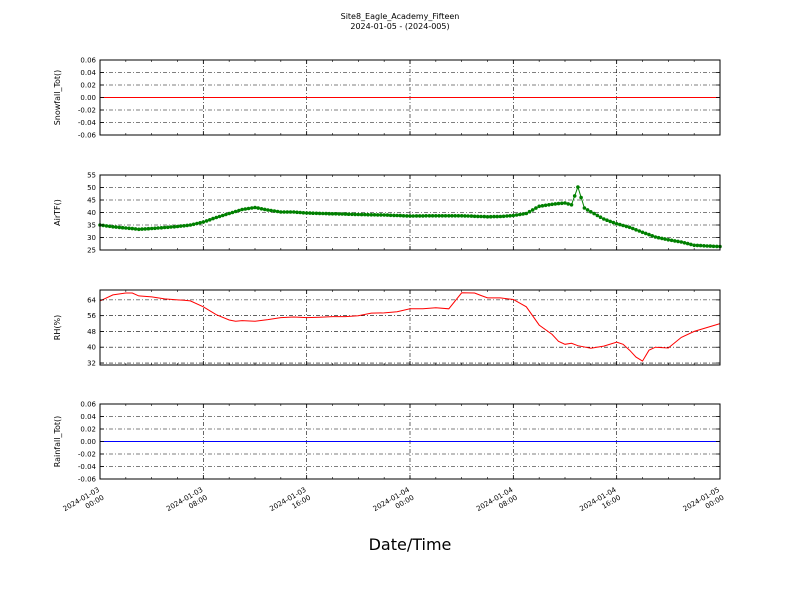 The width and height of the screenshot is (800, 600). Describe the element at coordinates (91, 188) in the screenshot. I see `y-tick-label: 50` at that location.